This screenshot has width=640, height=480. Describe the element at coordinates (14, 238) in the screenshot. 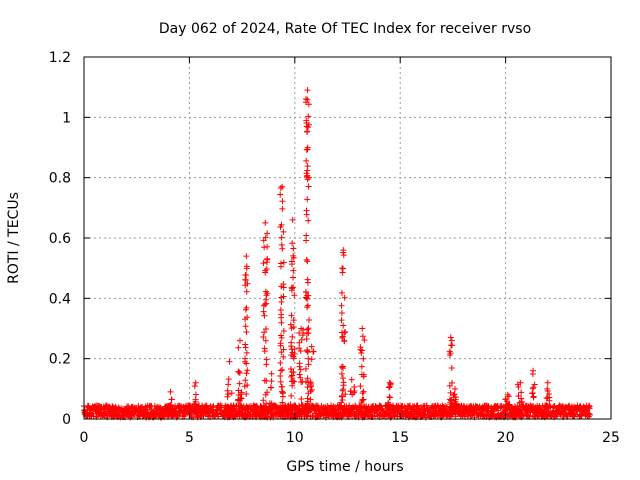

I see `y-axis-label: ROTI / TECUs` at that location.